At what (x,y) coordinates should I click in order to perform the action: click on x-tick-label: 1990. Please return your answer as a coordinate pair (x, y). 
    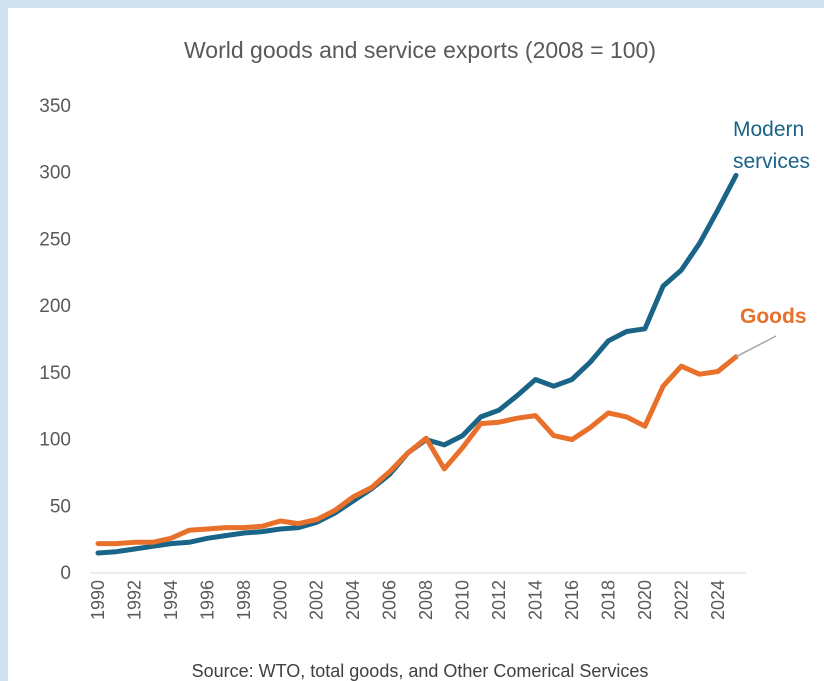
    Looking at the image, I should click on (98, 600).